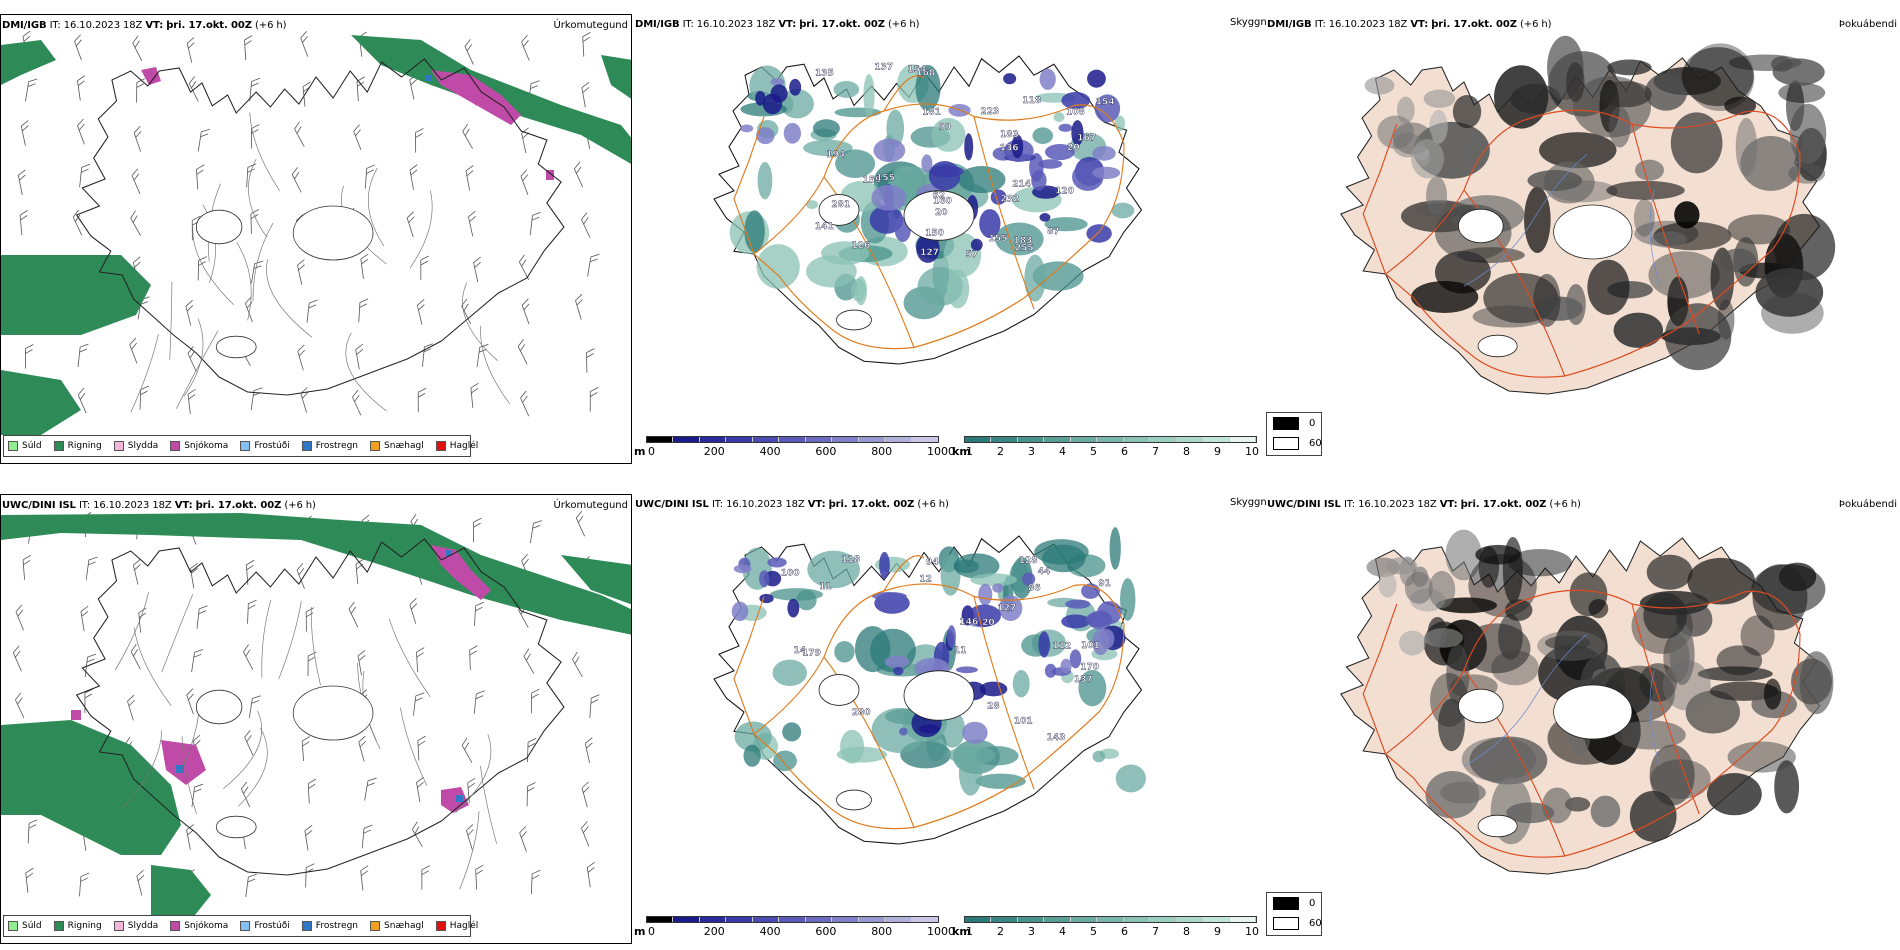 This screenshot has height=950, width=1900. What do you see at coordinates (824, 74) in the screenshot?
I see `cloud-base-value: 135` at bounding box center [824, 74].